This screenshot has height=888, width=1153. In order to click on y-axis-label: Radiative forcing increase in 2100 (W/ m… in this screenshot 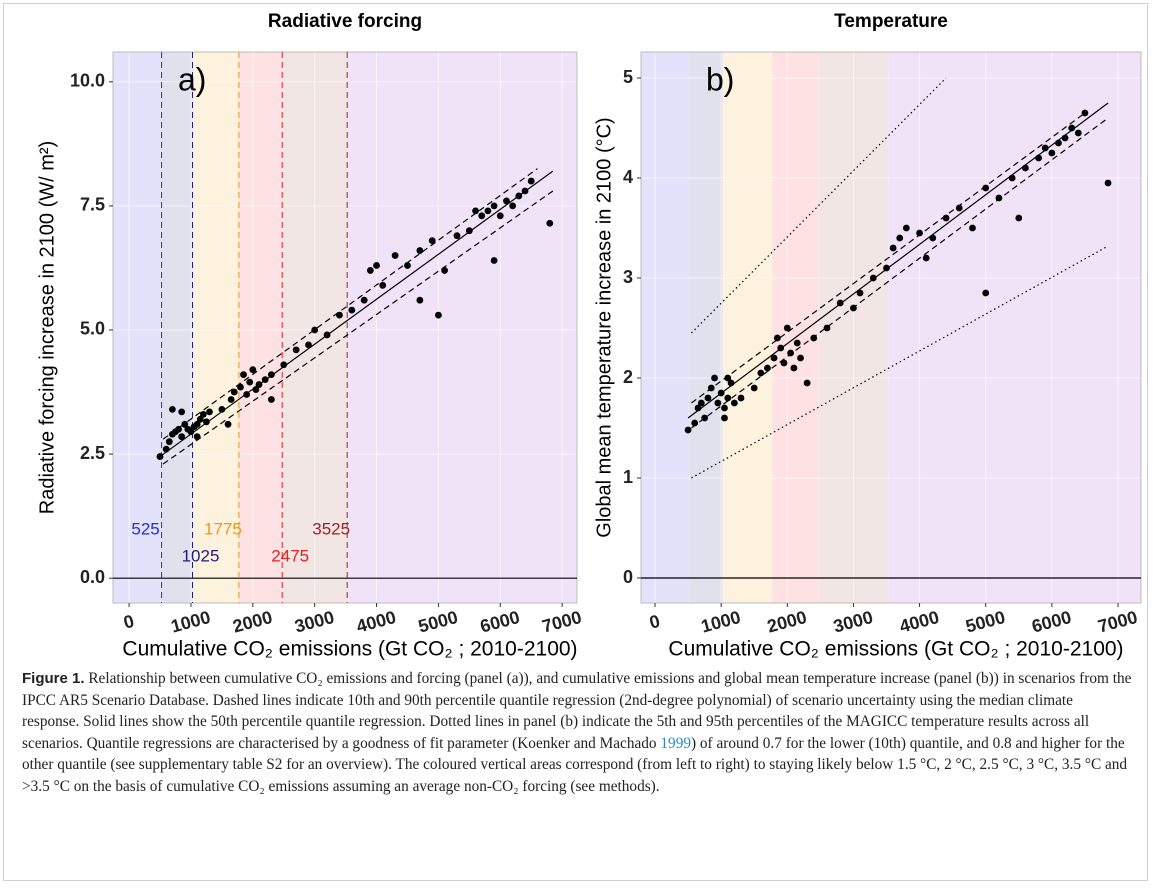, I will do `click(47, 327)`.